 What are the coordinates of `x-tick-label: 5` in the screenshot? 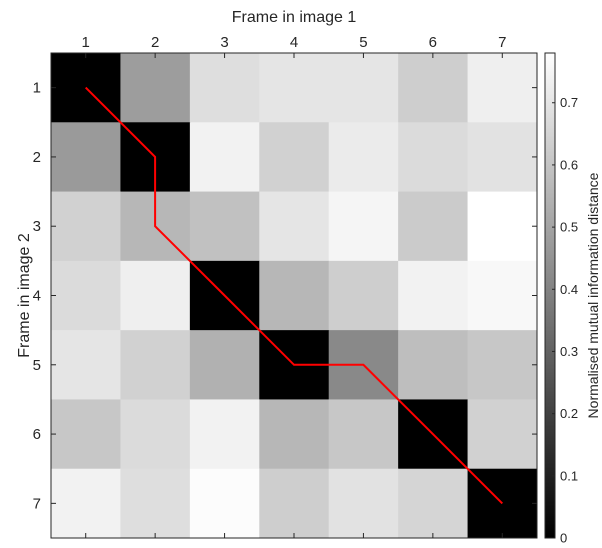 It's located at (363, 42).